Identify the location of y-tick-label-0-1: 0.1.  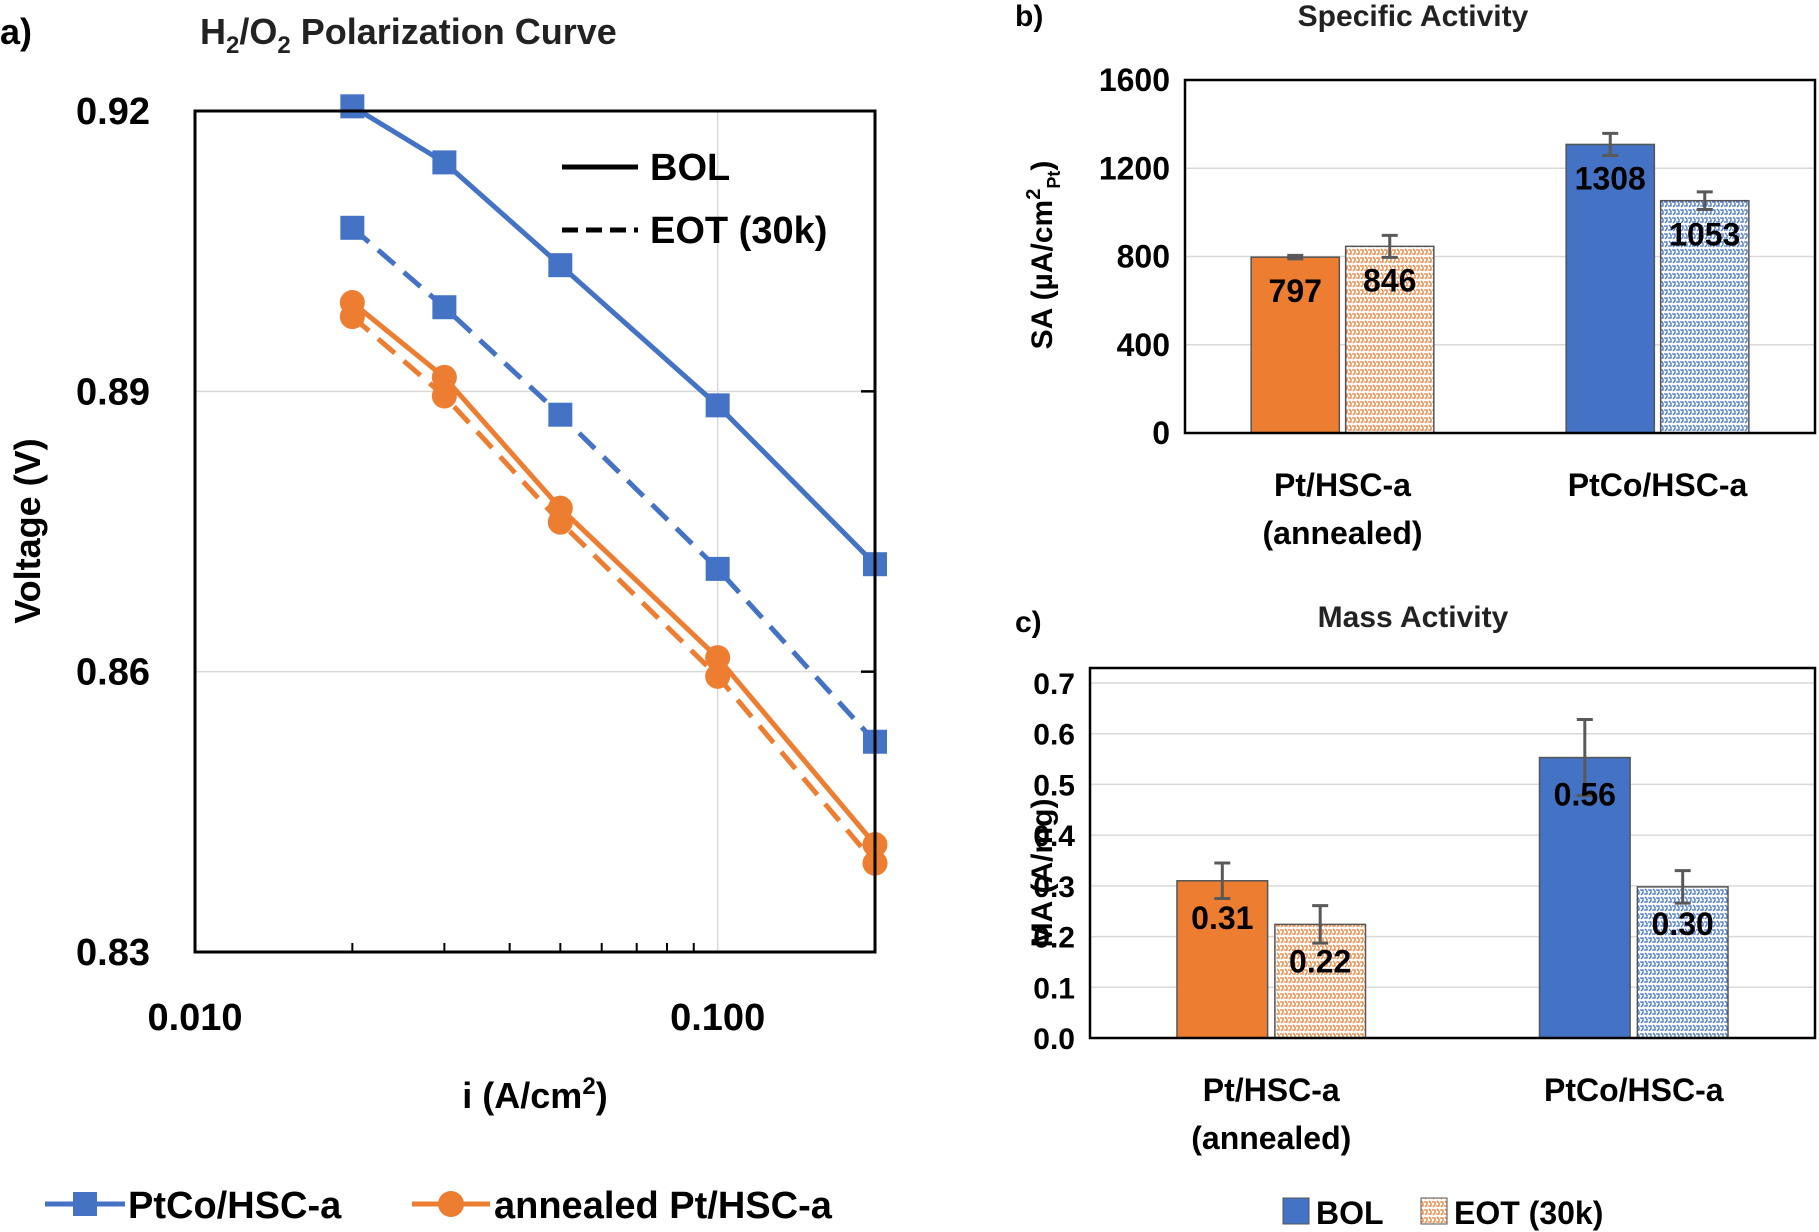
(1054, 988).